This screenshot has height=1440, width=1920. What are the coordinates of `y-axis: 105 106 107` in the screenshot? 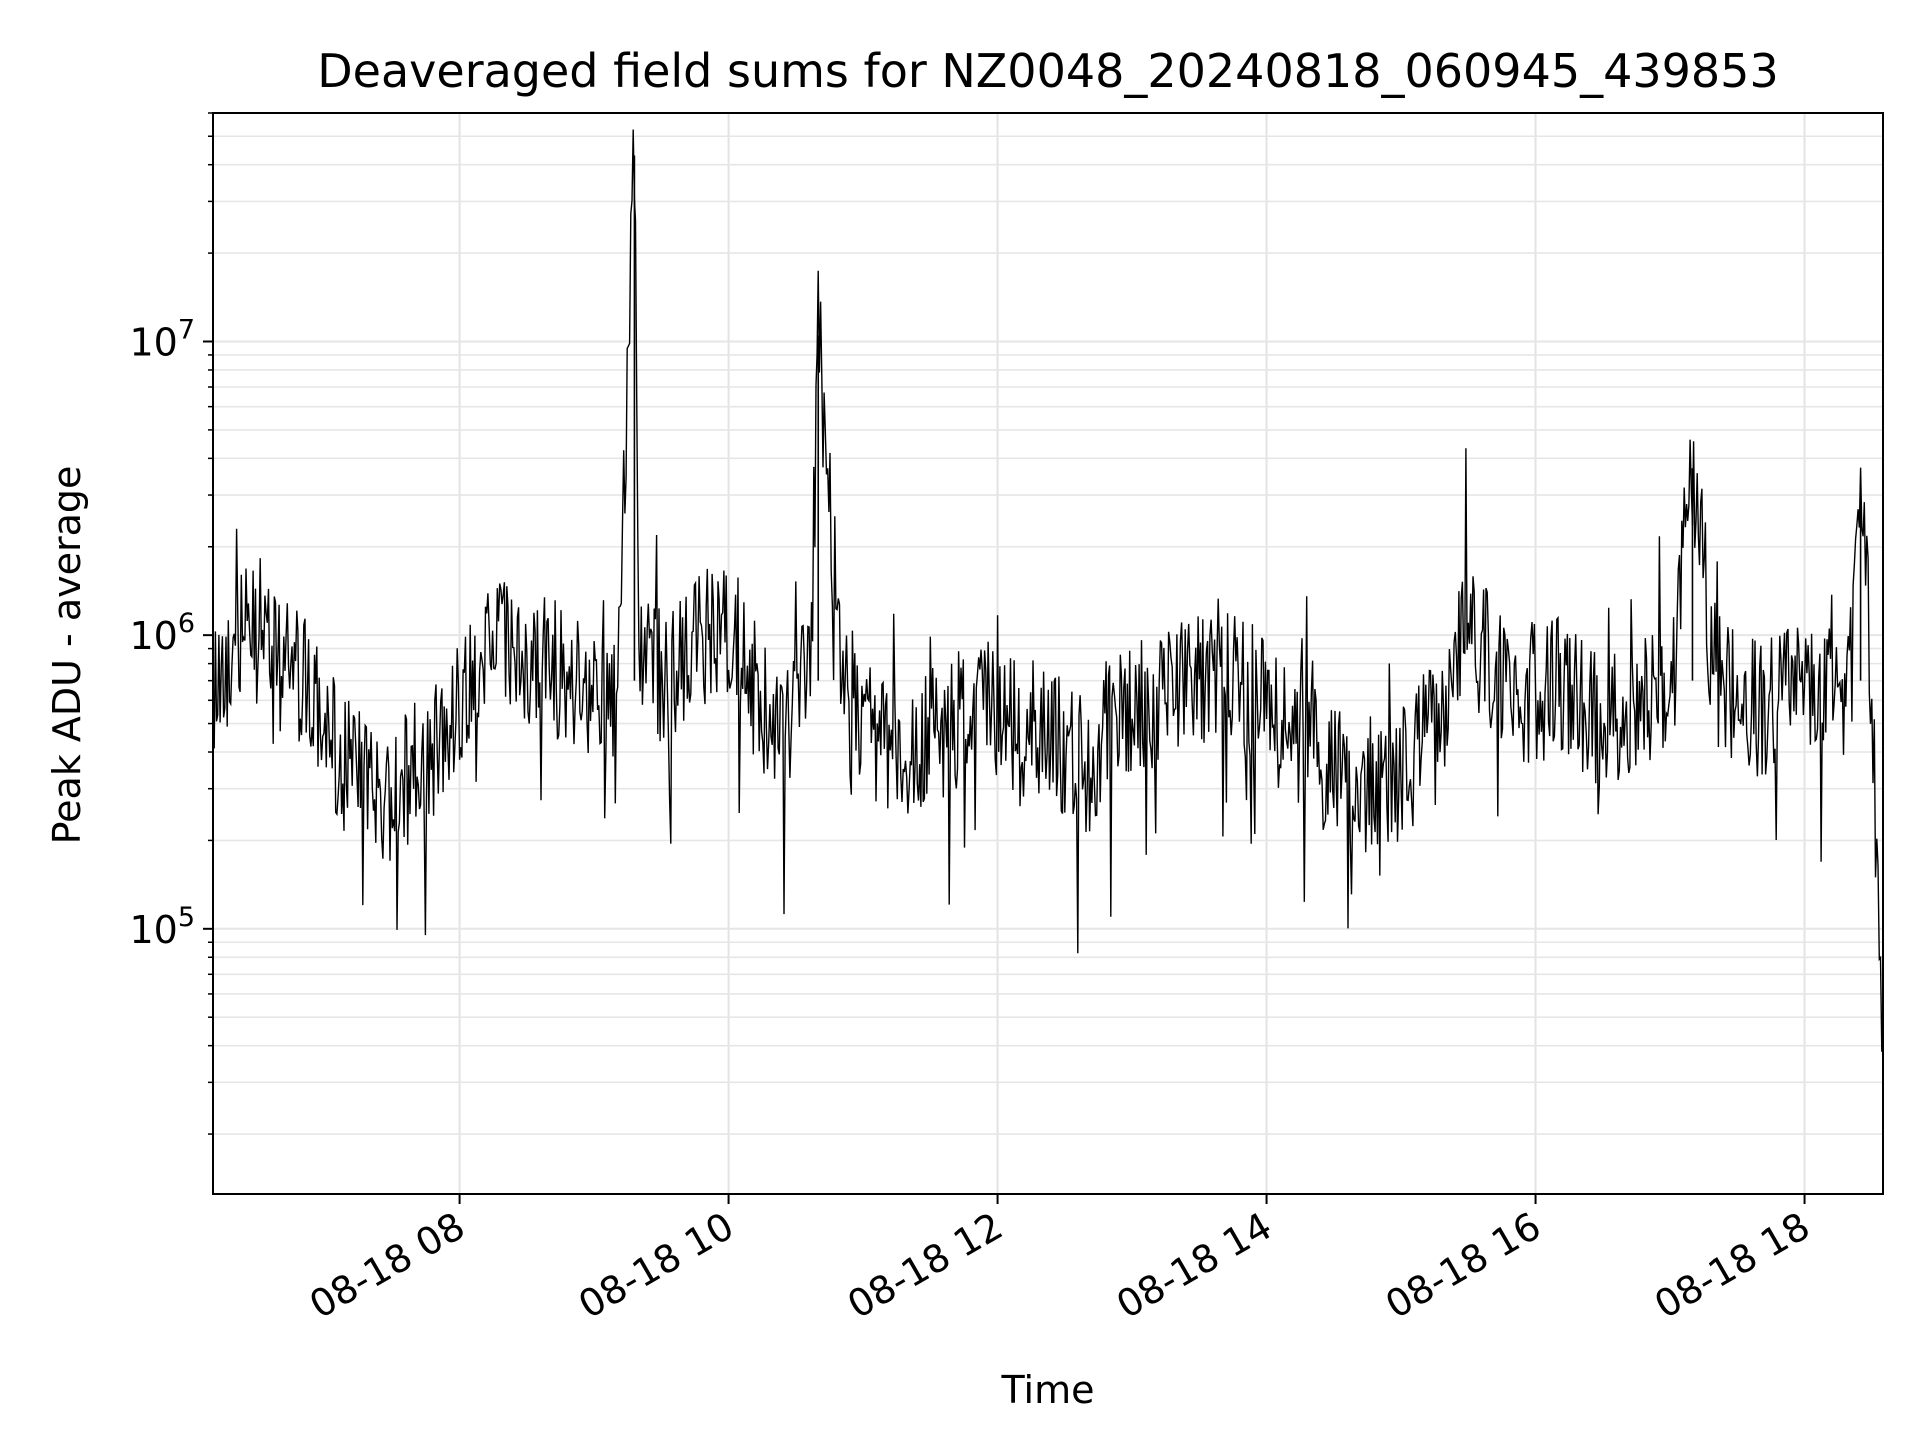 It's located at (171, 623).